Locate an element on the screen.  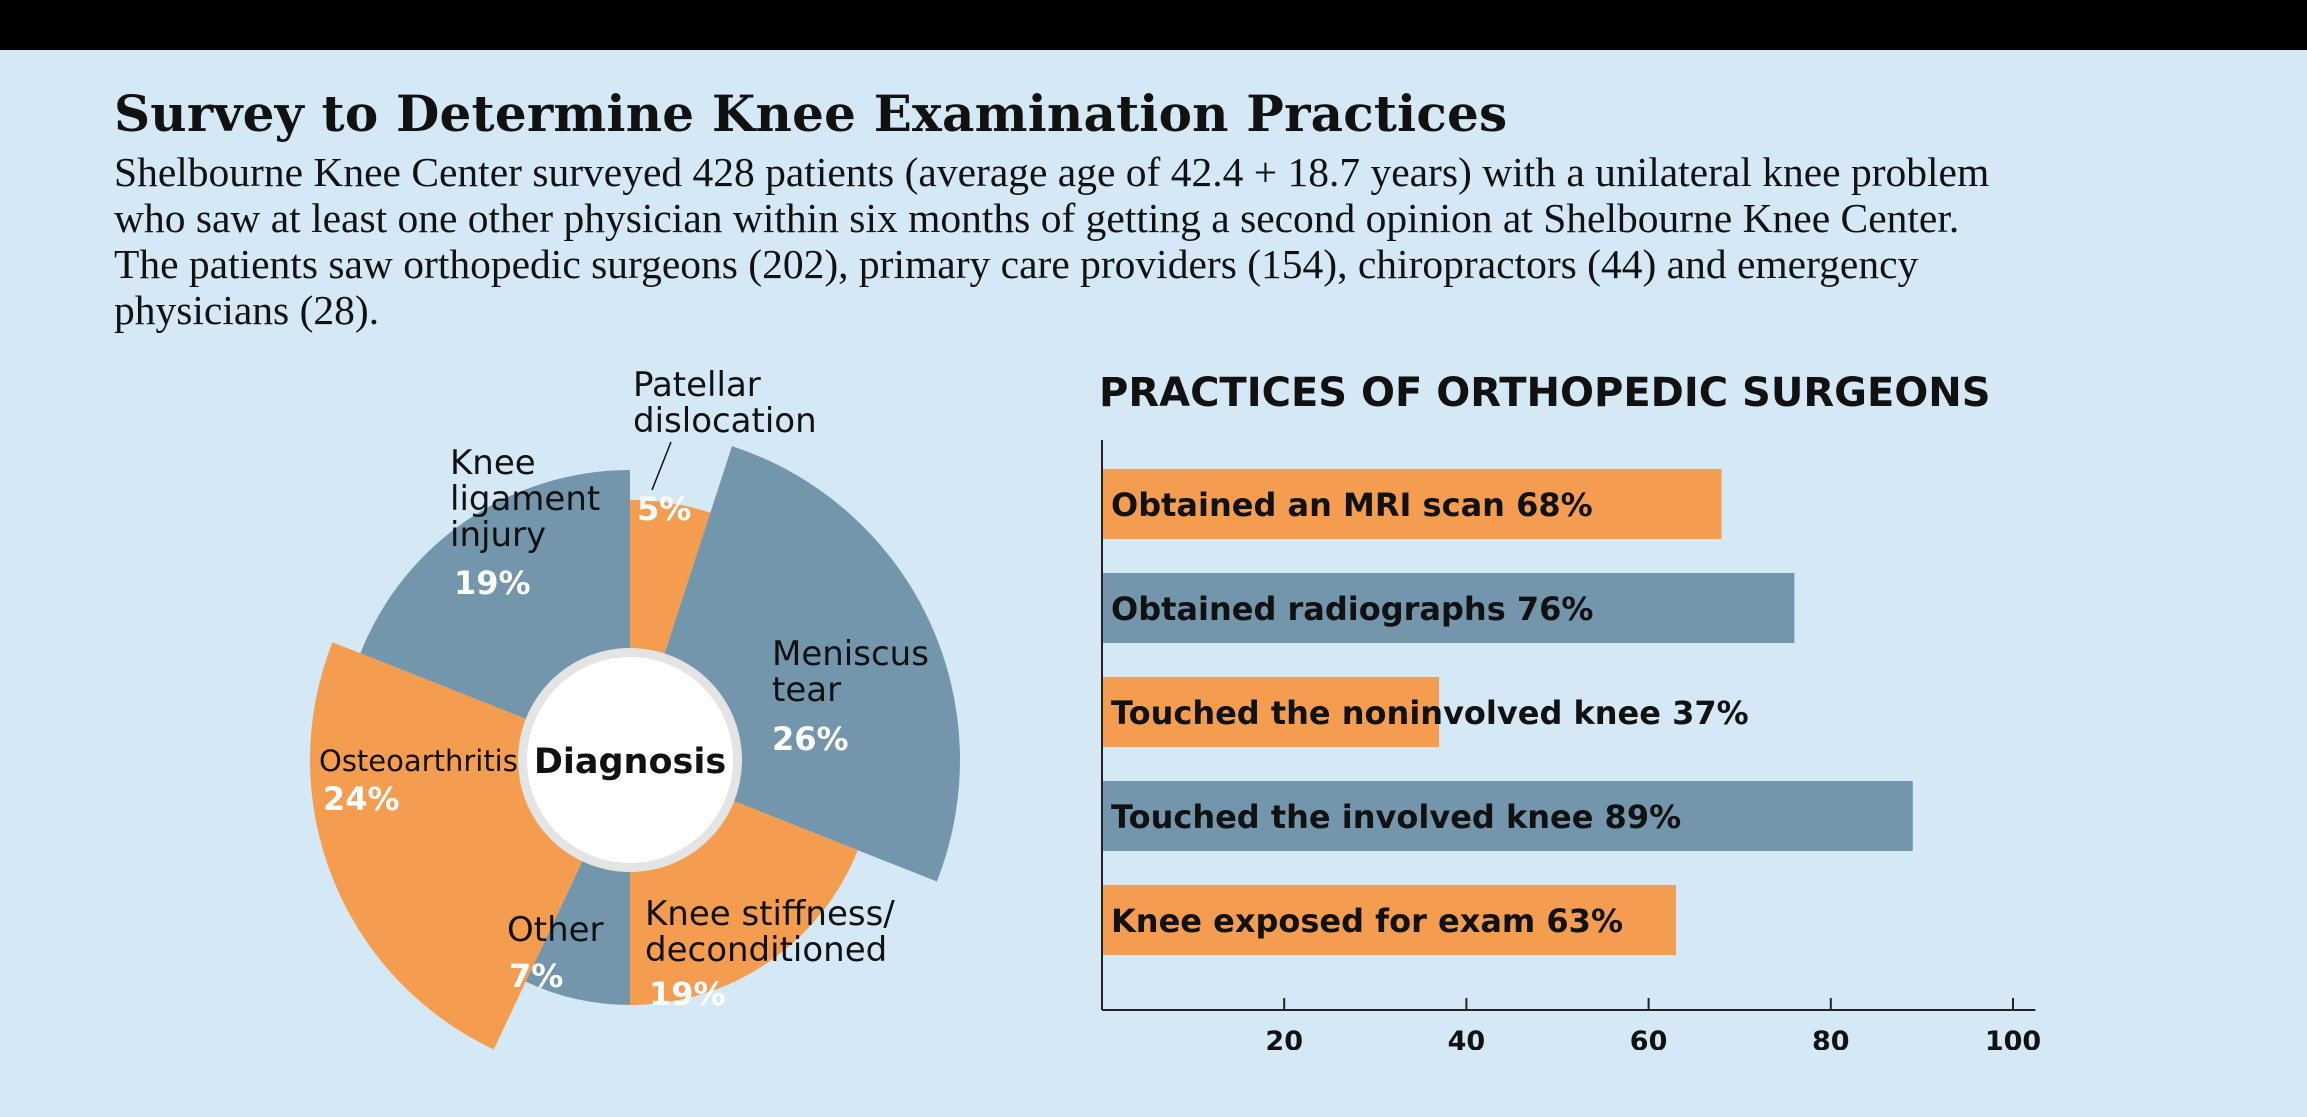
x-tick-label-0: 20 is located at coordinates (1284, 1038).